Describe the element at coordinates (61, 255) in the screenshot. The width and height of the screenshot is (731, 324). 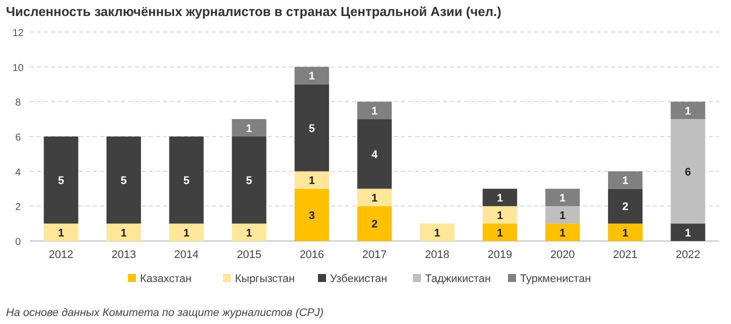
I see `x-tick-label: 2012` at that location.